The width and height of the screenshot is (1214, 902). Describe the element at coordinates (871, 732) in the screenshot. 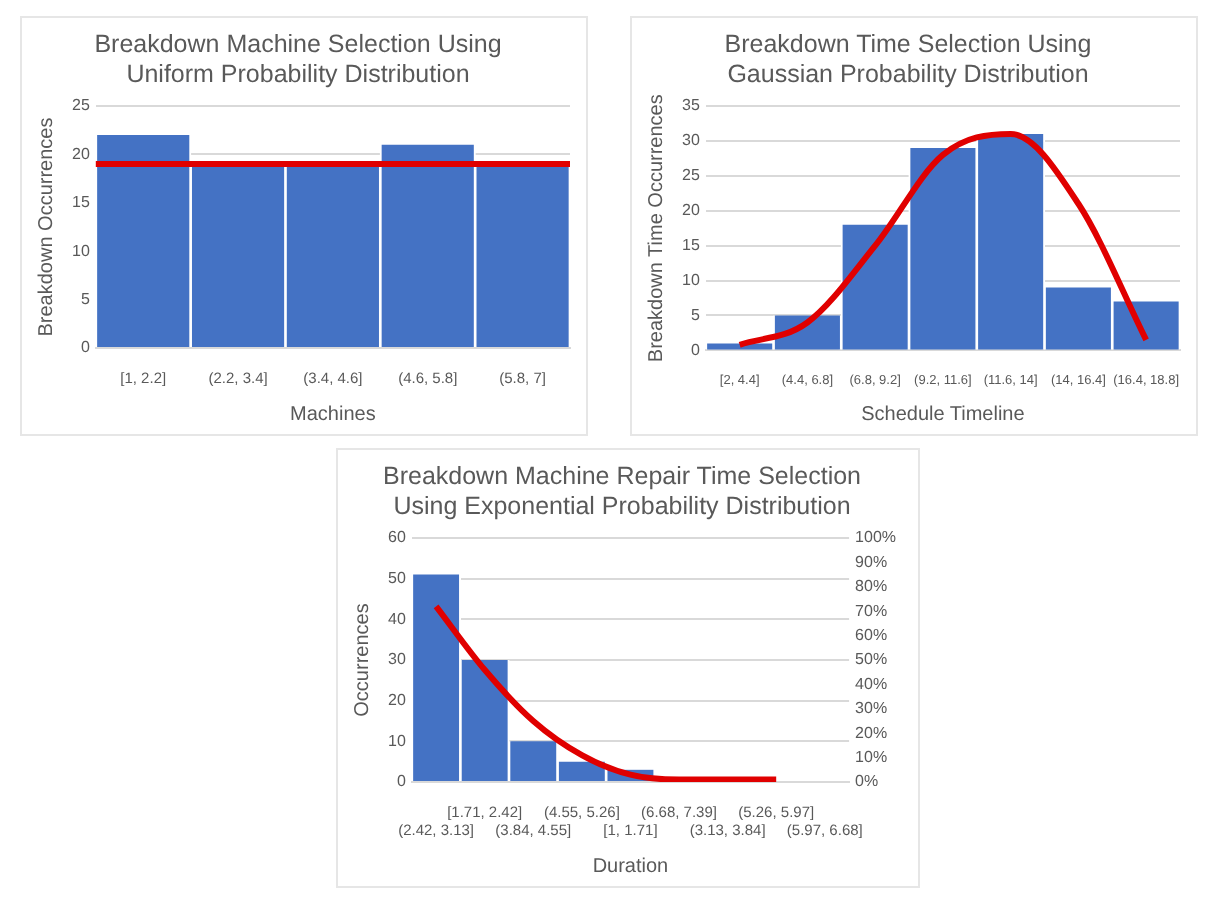

I see `y2-tick-label: 20%` at that location.